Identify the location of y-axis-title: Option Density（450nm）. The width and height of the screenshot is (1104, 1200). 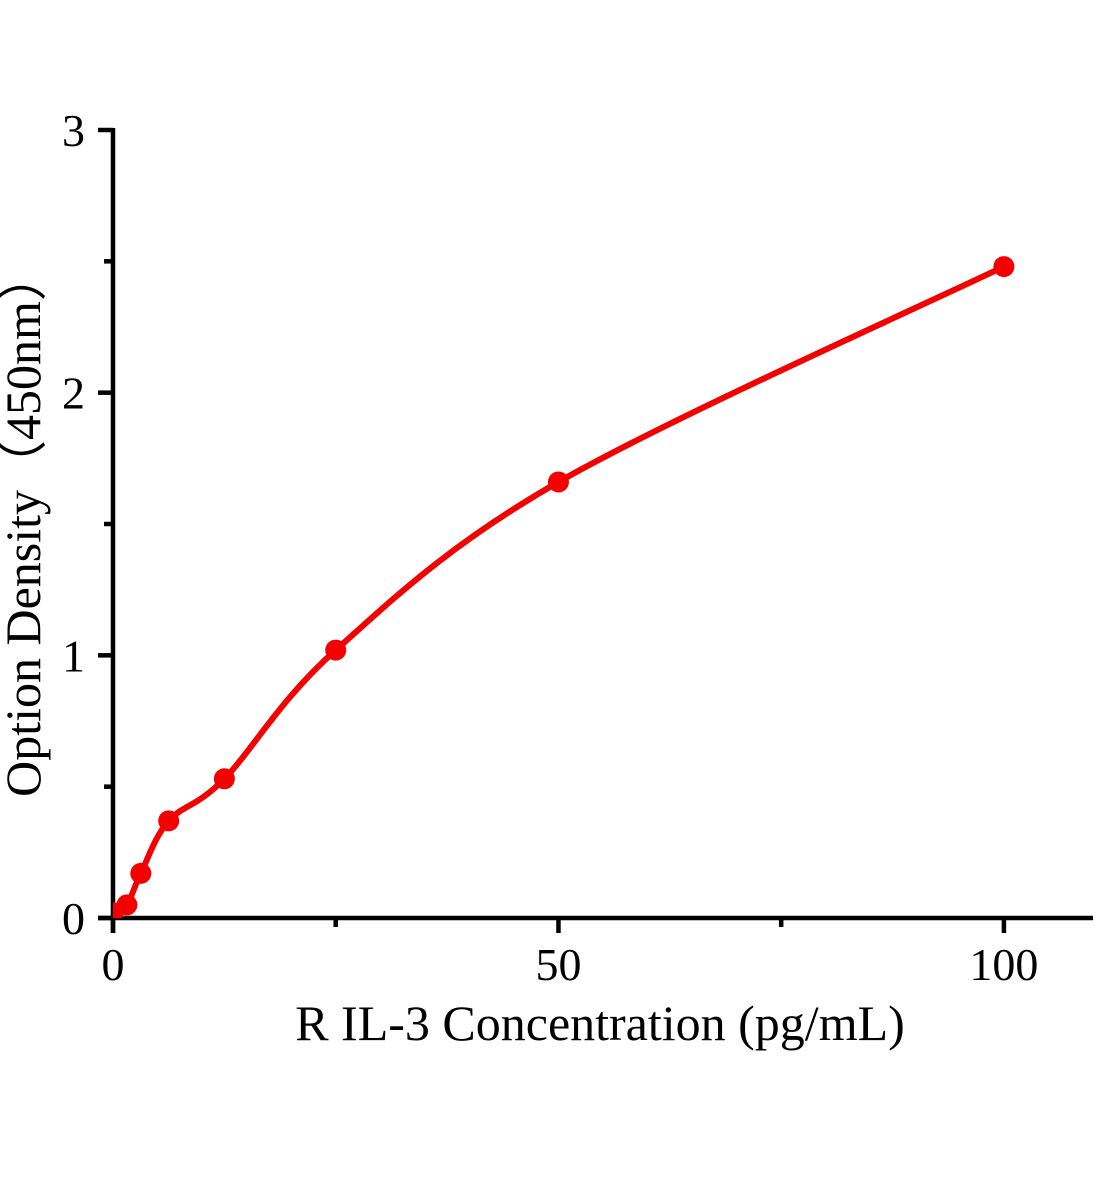
(25, 524).